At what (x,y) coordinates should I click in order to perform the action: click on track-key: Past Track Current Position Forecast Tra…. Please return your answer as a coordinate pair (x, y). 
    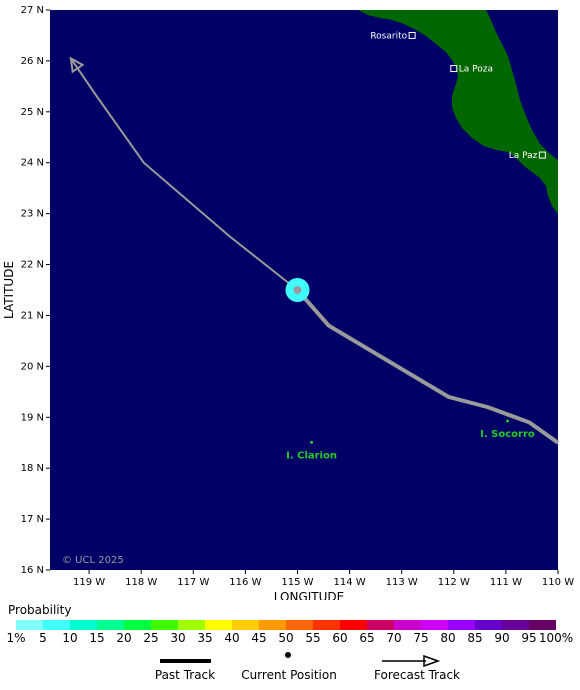
    Looking at the image, I should click on (290, 670).